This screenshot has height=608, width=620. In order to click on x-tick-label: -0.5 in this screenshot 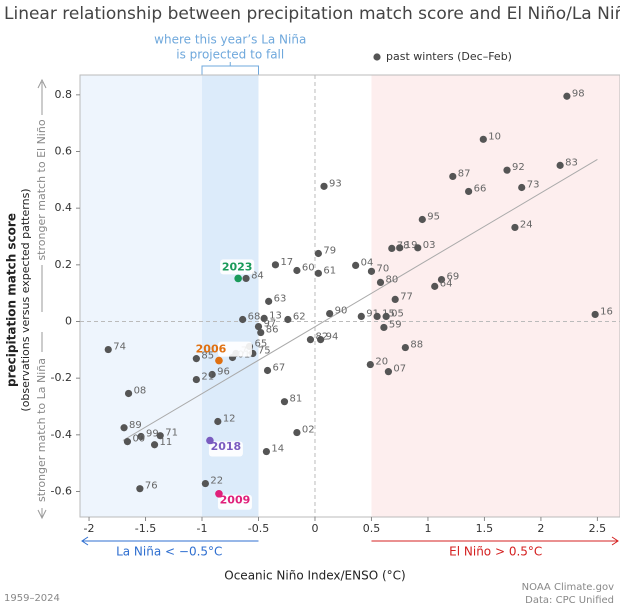, I will do `click(258, 528)`.